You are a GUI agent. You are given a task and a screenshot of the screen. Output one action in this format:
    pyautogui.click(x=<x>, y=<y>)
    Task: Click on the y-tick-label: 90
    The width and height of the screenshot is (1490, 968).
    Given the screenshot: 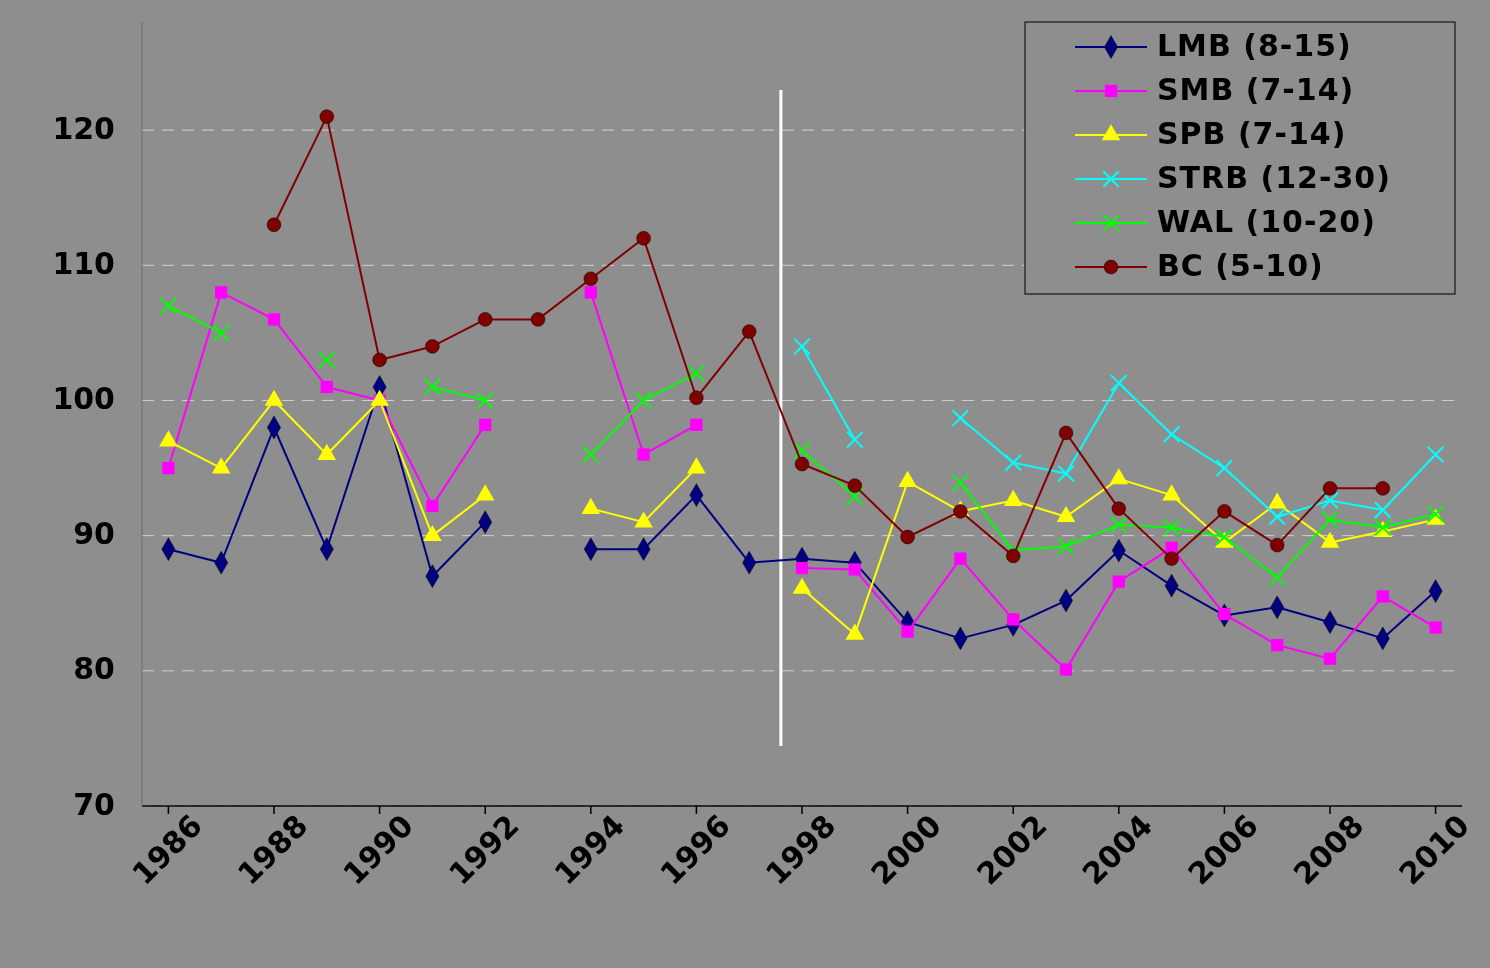 What is the action you would take?
    pyautogui.click(x=94, y=534)
    